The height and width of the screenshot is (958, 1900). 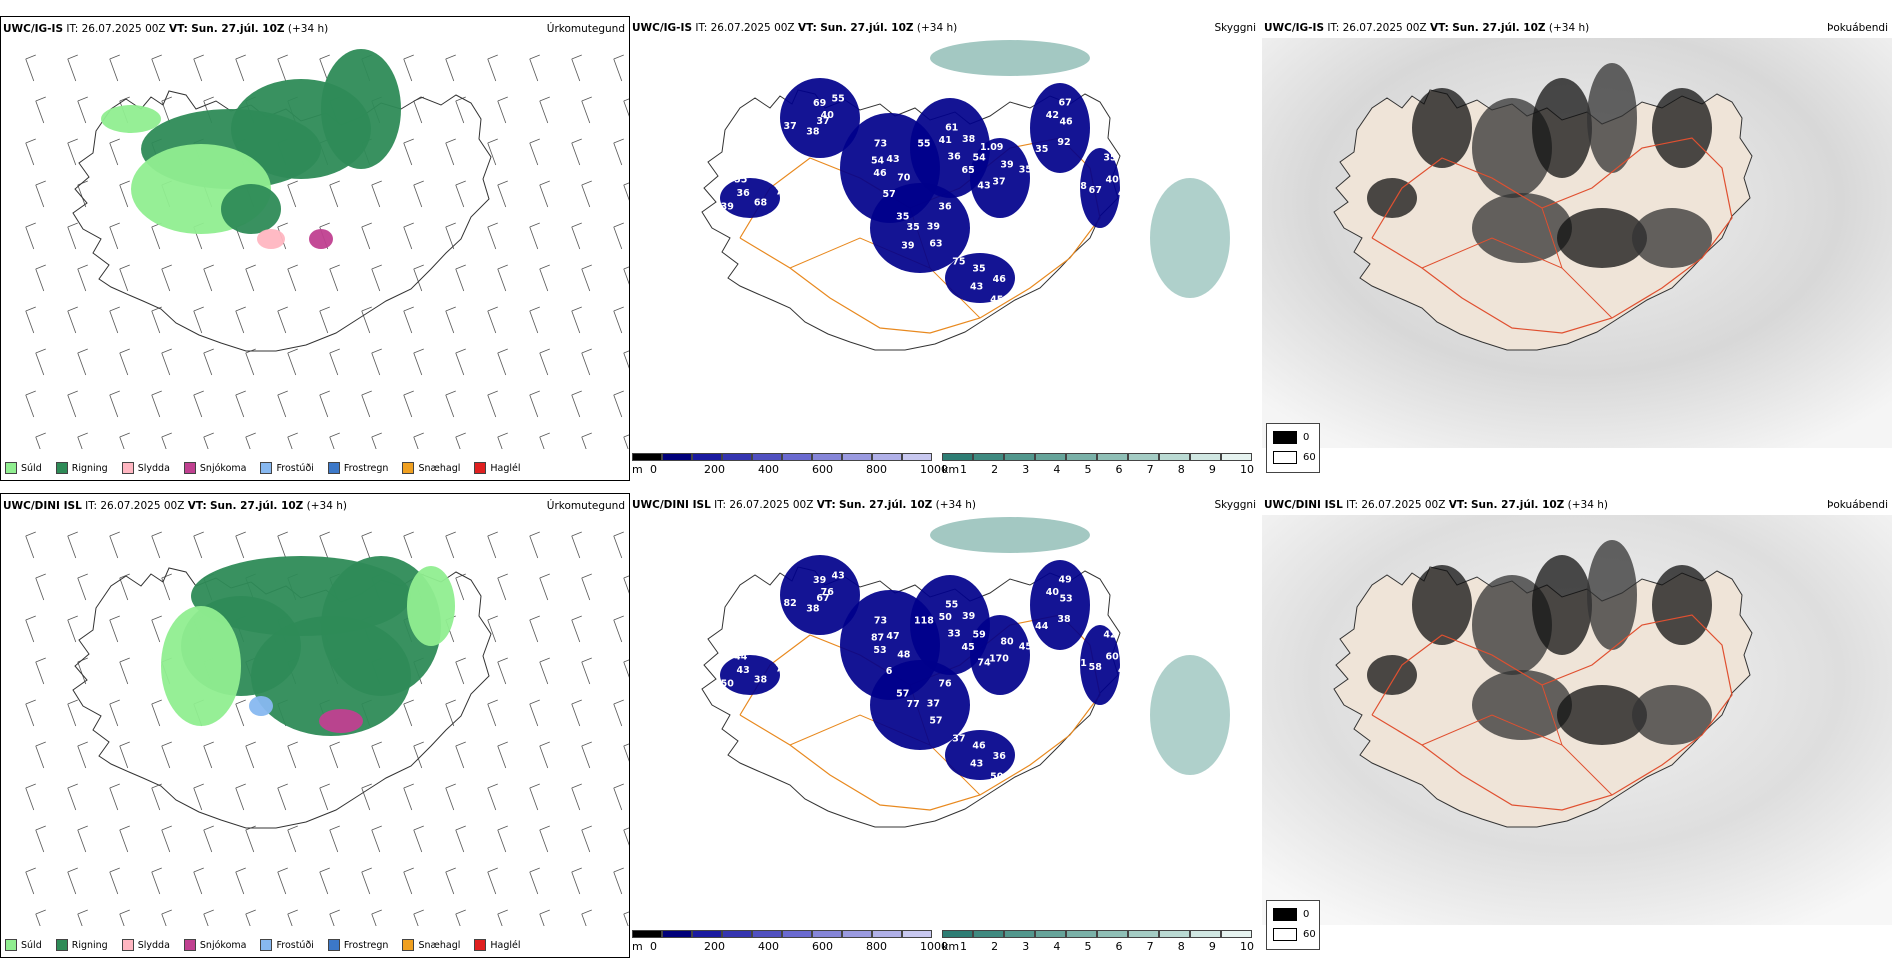 I want to click on cloud-base-value: 38, so click(x=761, y=680).